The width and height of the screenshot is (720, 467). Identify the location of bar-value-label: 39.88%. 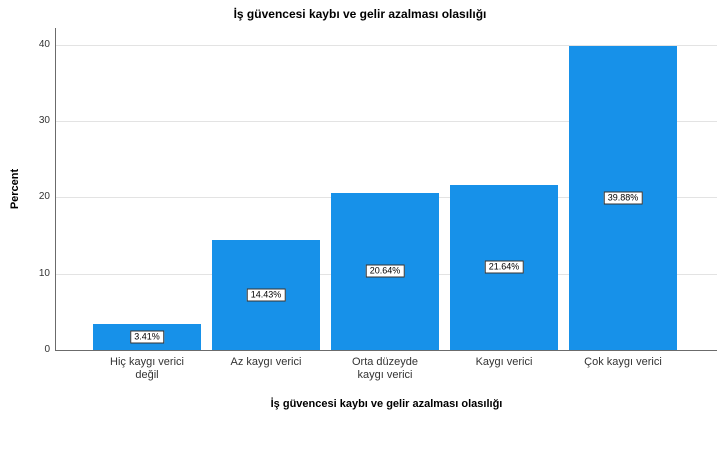
(623, 198).